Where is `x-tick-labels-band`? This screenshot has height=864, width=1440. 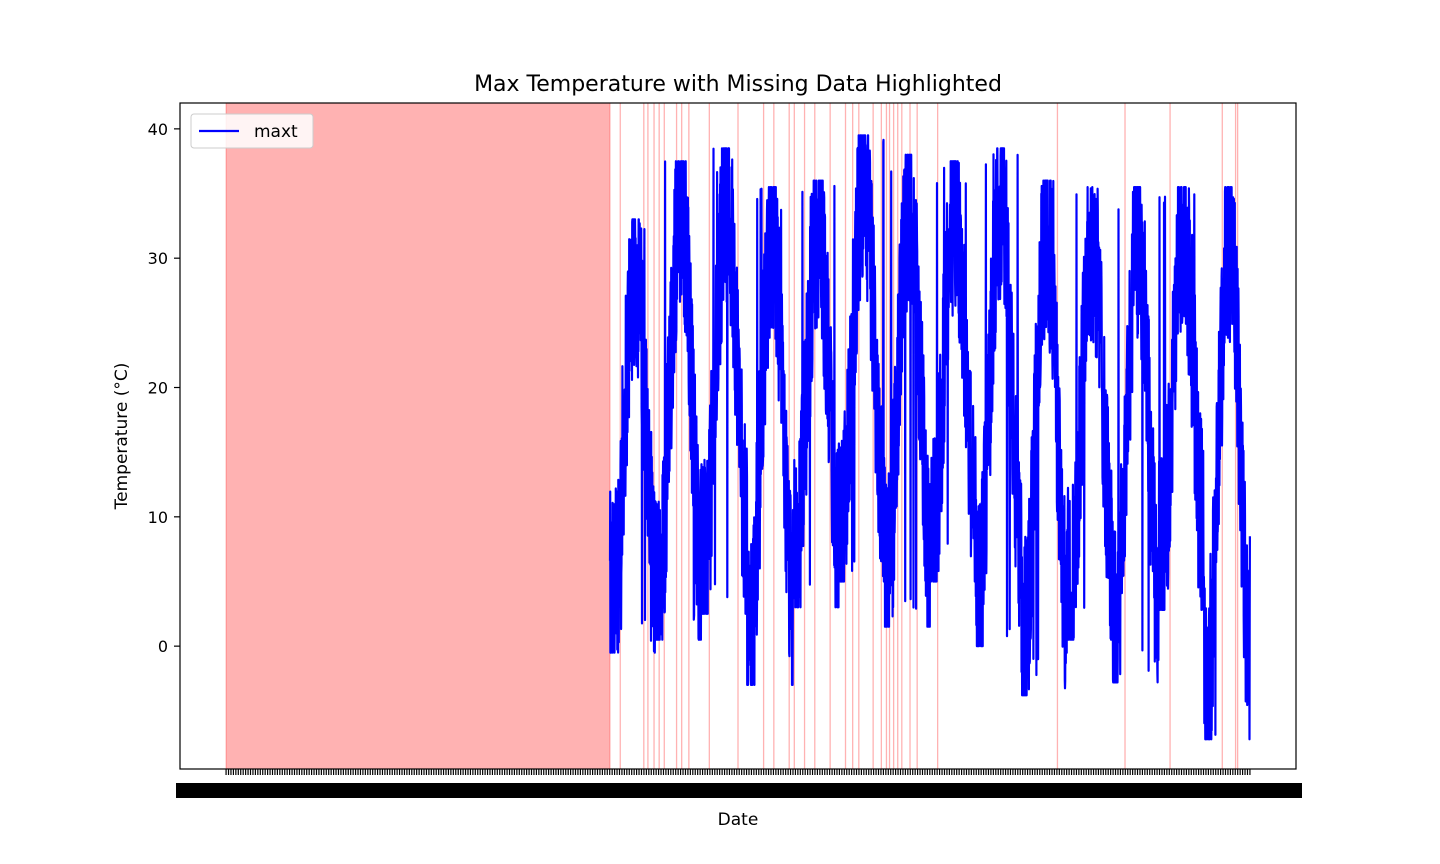
x-tick-labels-band is located at coordinates (739, 790).